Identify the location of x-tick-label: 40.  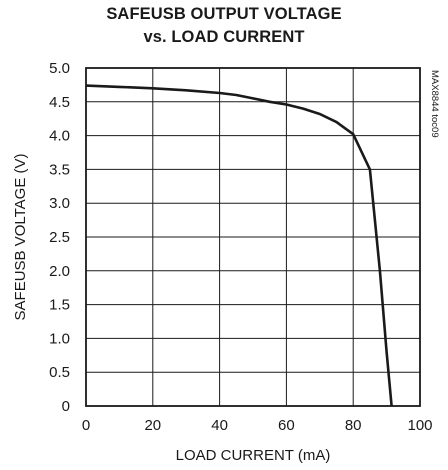
(219, 425).